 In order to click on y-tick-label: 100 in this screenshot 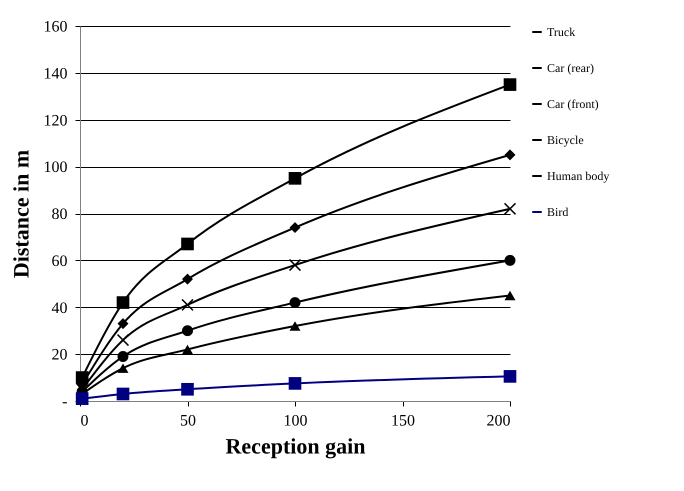, I will do `click(56, 167)`.